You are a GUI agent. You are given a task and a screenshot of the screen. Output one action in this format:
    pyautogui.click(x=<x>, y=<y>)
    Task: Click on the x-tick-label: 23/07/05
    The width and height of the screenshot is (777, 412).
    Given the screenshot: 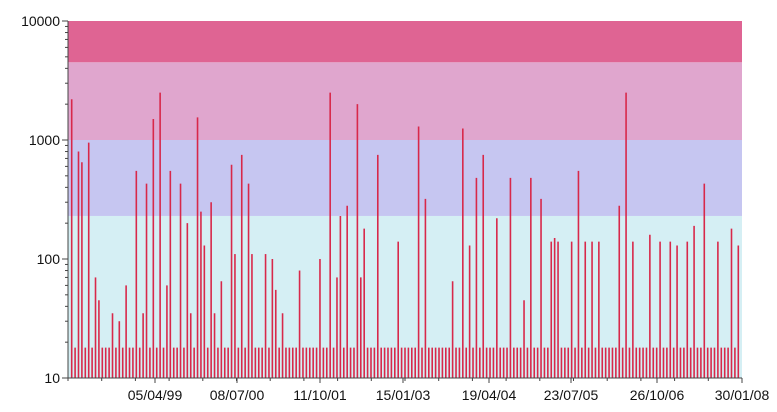 What is the action you would take?
    pyautogui.click(x=571, y=395)
    